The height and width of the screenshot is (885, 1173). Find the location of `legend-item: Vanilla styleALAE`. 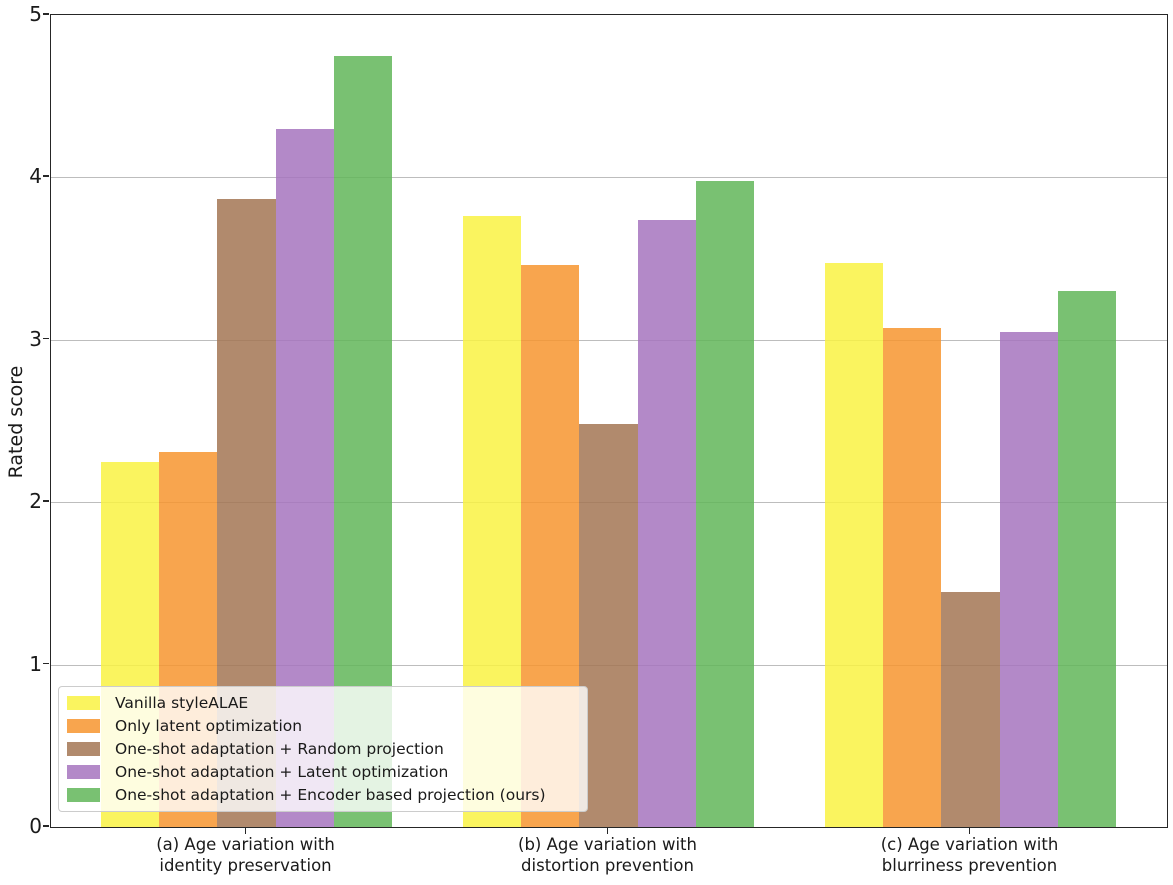

legend-item: Vanilla styleALAE is located at coordinates (323, 703).